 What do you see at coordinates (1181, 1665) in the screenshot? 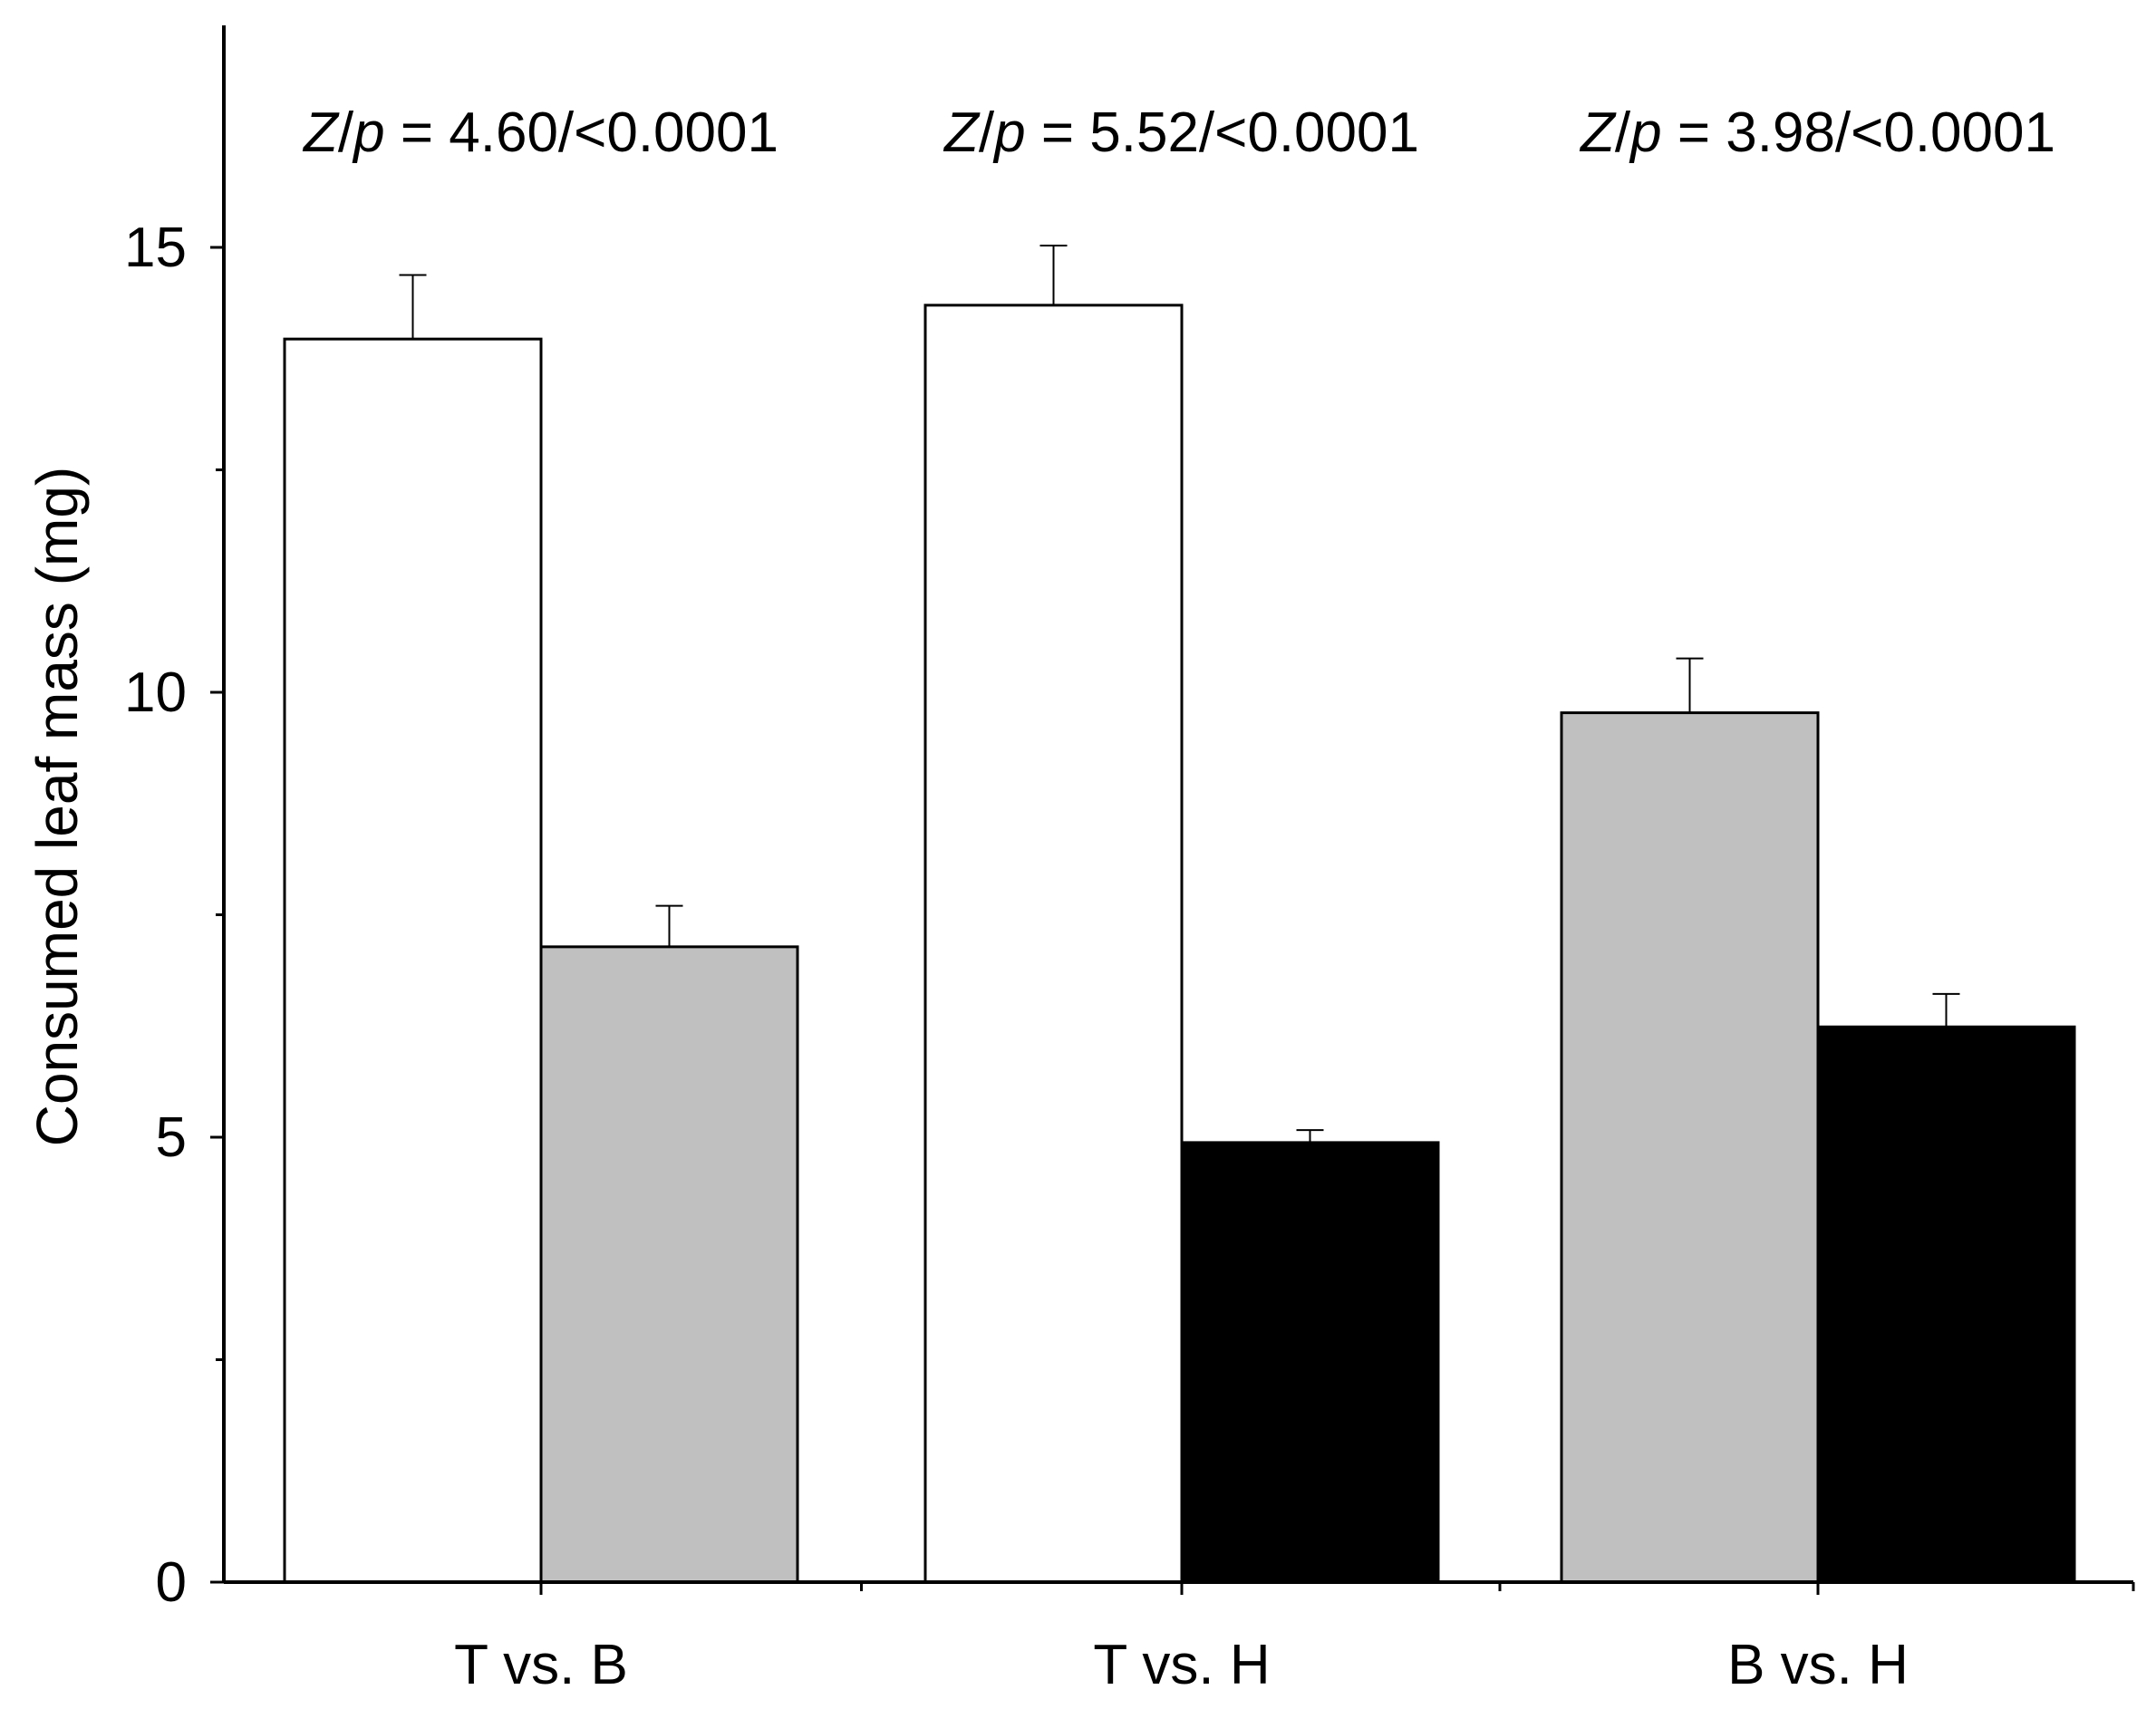
I see `x-category-label: T vs. H` at bounding box center [1181, 1665].